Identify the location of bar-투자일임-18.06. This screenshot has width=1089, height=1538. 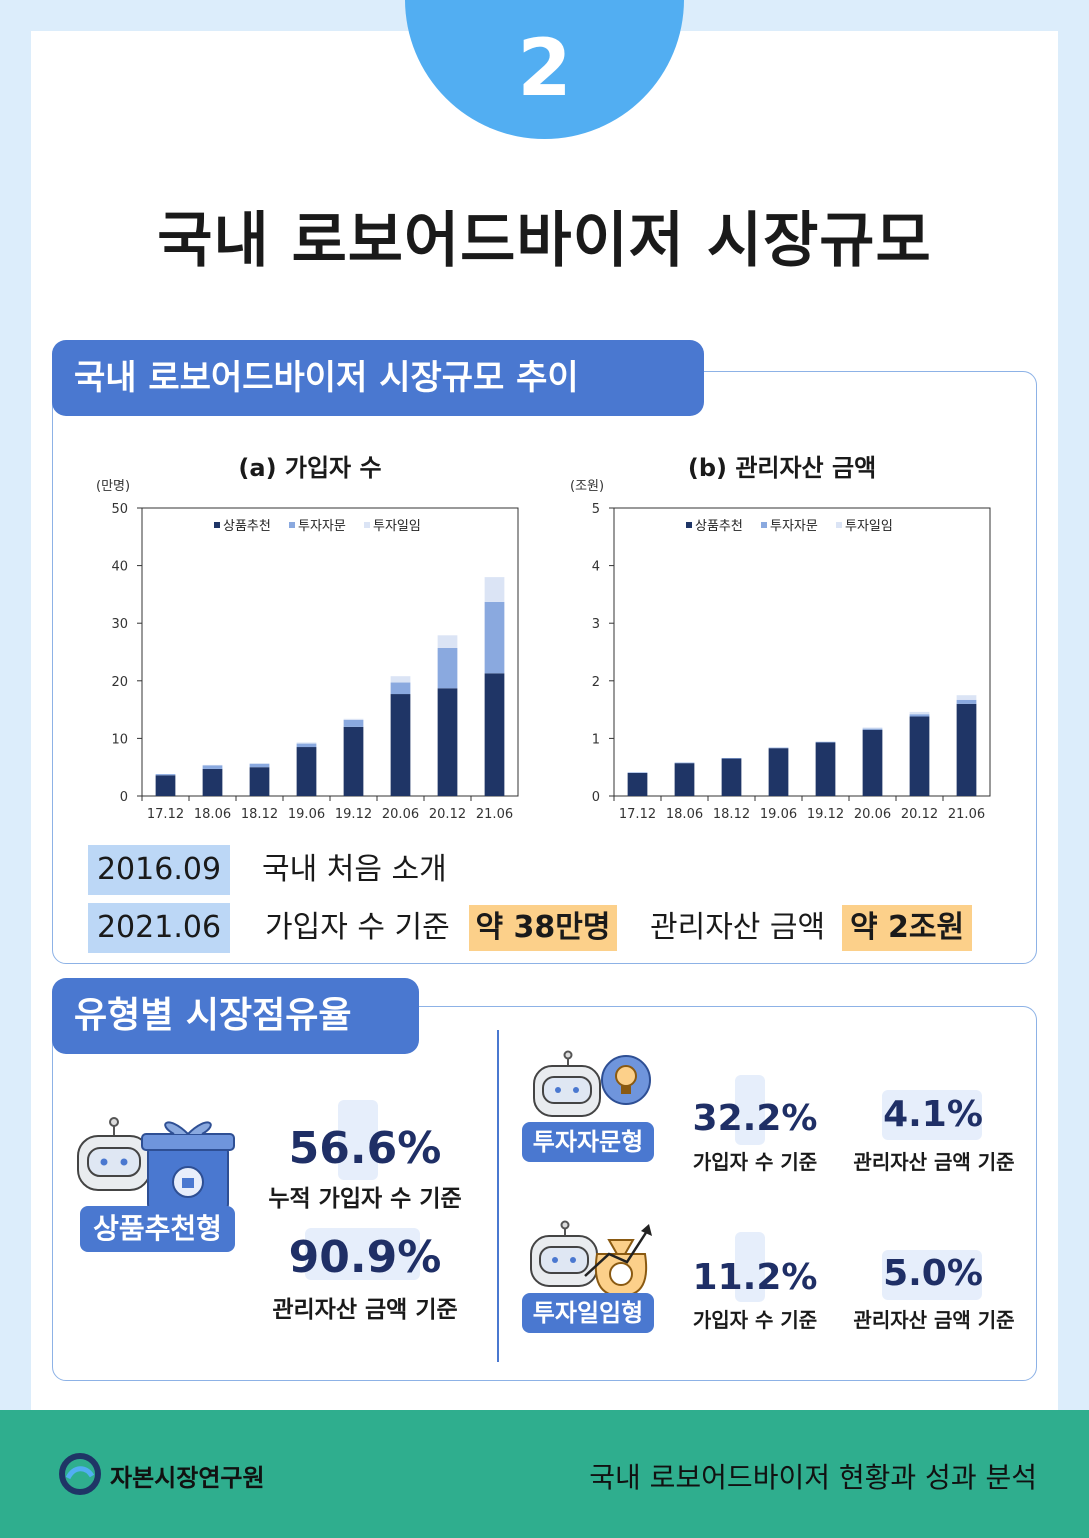
(212, 765).